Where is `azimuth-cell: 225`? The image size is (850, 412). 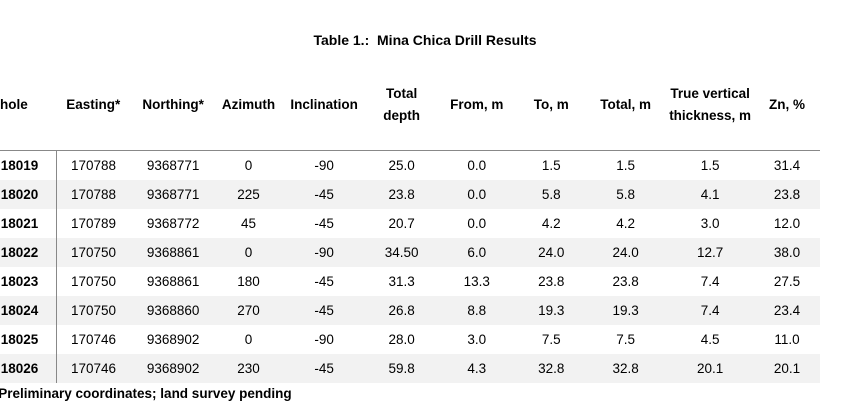 azimuth-cell: 225 is located at coordinates (248, 194).